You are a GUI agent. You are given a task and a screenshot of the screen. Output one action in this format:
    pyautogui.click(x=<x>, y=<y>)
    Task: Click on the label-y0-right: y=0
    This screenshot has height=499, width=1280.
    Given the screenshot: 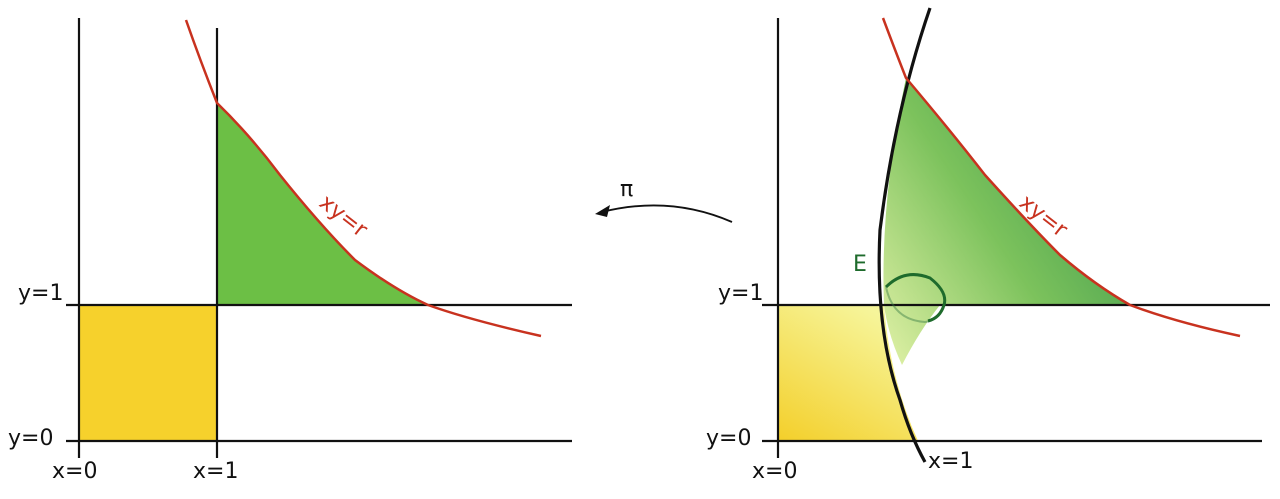 What is the action you would take?
    pyautogui.click(x=728, y=438)
    